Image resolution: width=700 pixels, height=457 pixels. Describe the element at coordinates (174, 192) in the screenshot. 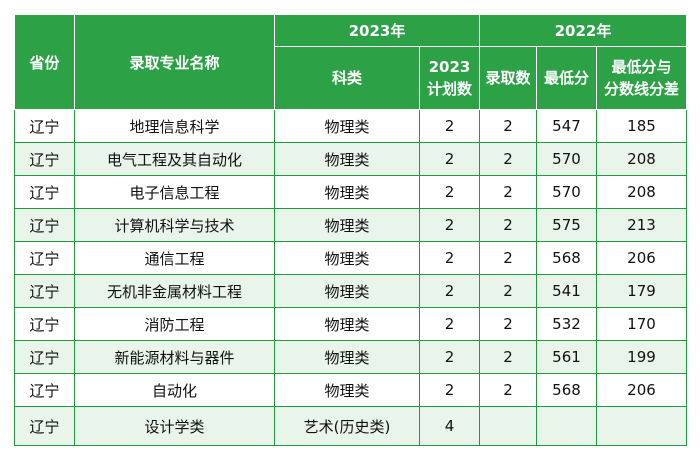

I see `cell-major: 电子信息工程` at that location.